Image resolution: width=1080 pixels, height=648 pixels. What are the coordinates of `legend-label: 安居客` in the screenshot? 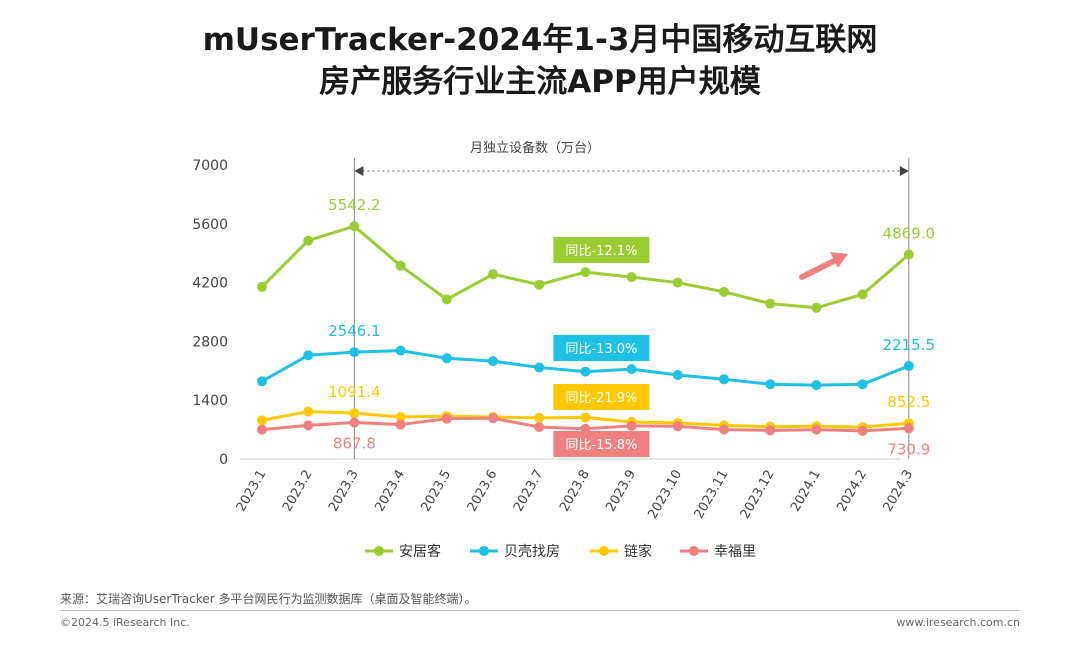 It's located at (420, 551).